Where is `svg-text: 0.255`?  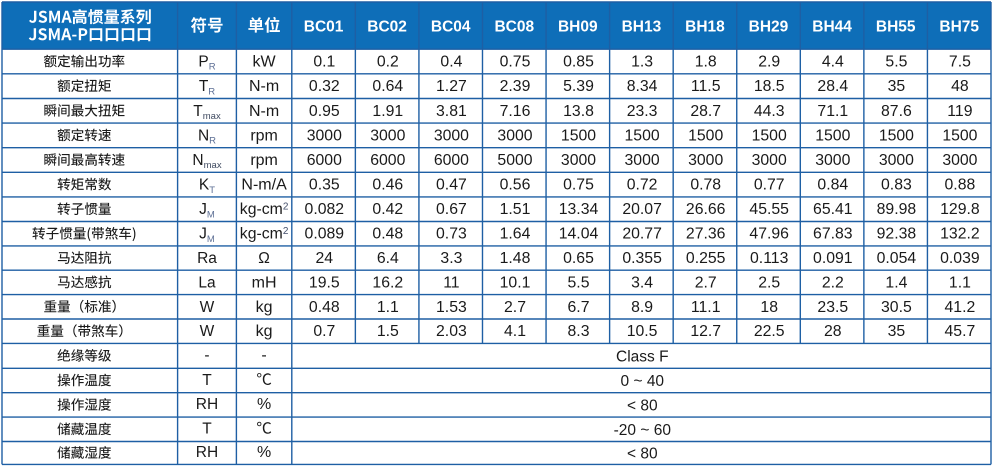 svg-text: 0.255 is located at coordinates (706, 258).